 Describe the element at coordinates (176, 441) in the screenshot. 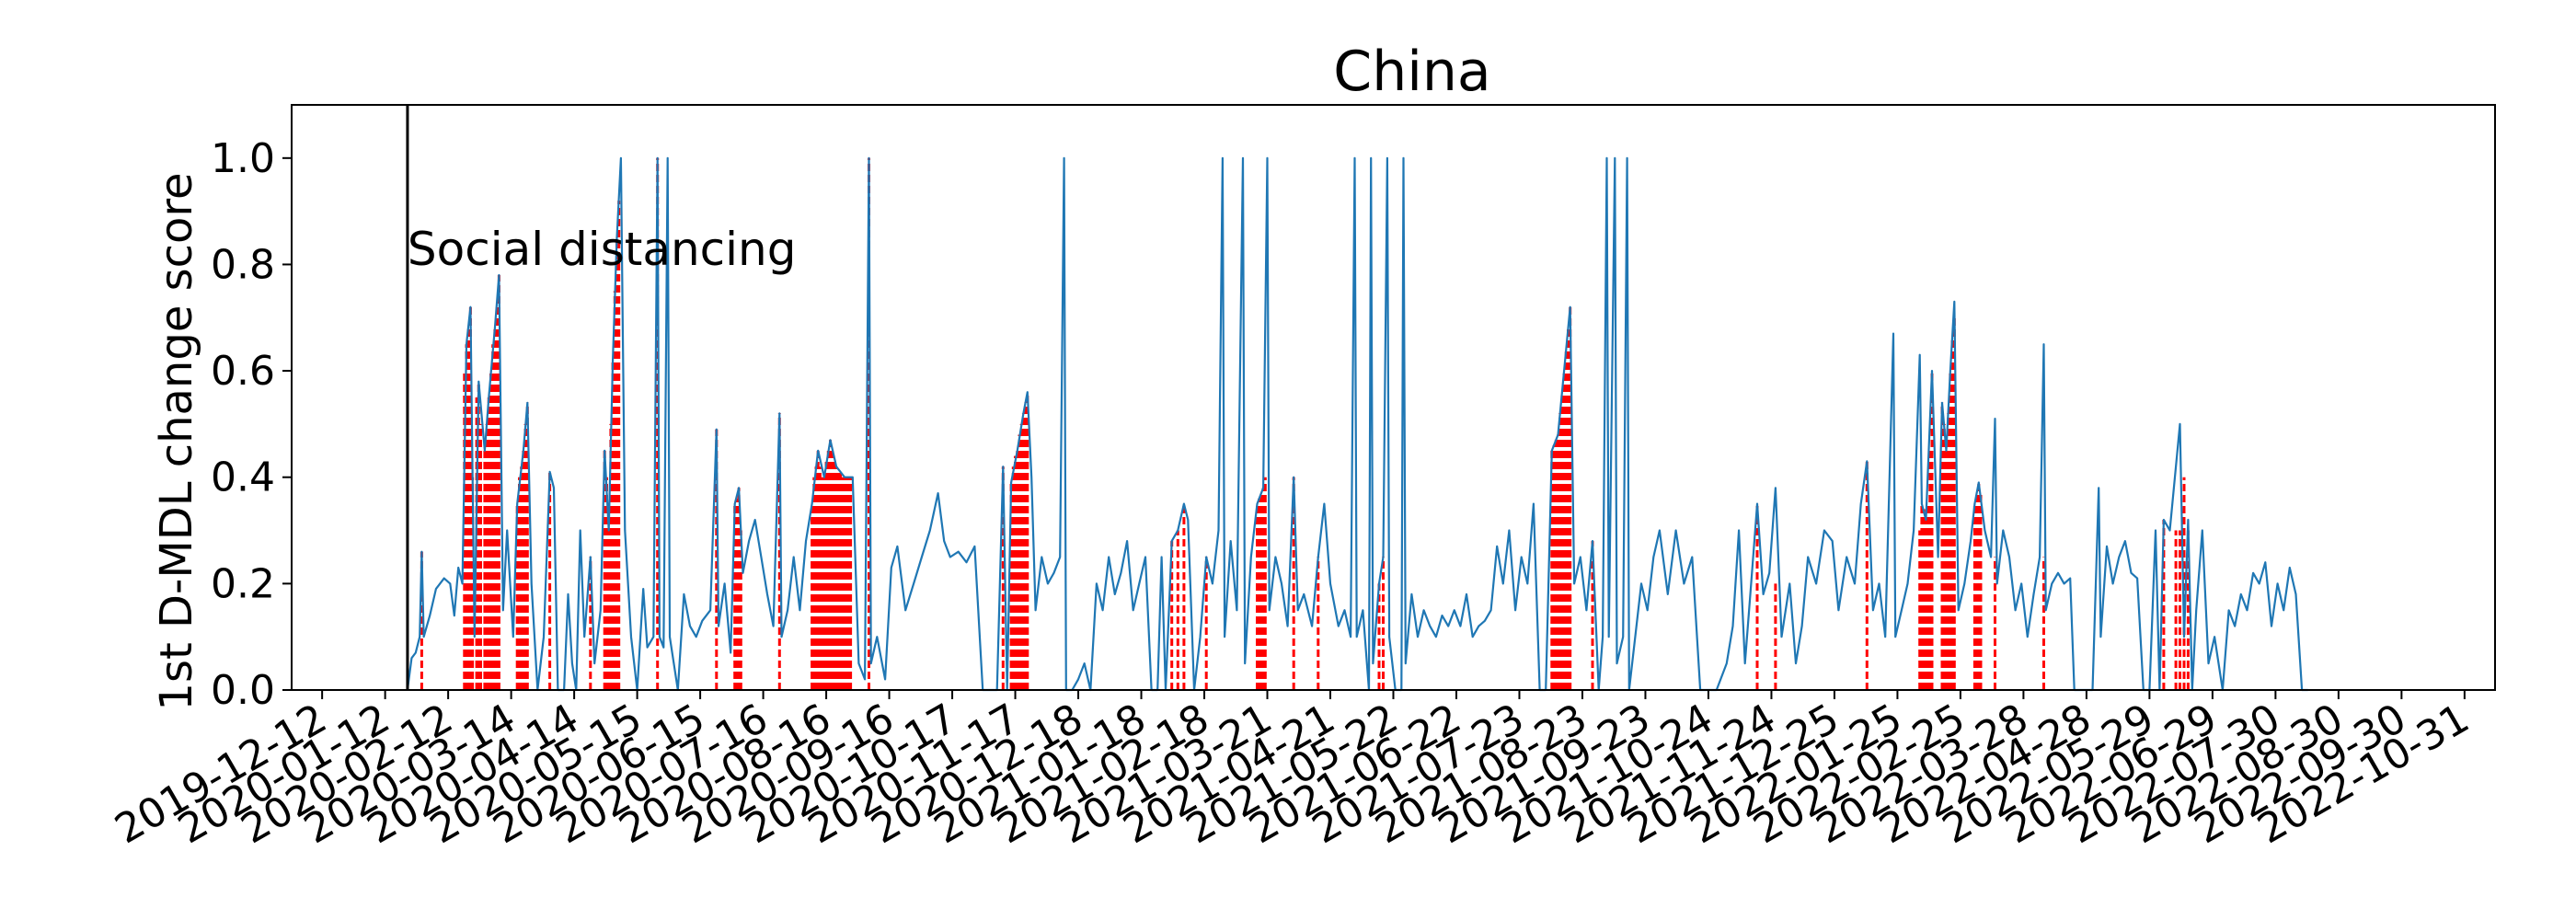

I see `y-axis-label: 1st D-MDL change score` at that location.